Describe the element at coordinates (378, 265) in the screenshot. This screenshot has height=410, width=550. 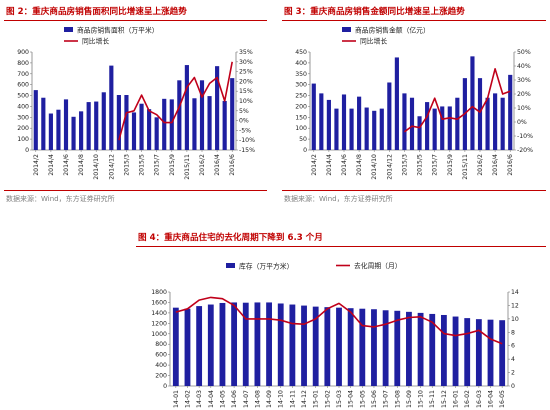
I see `legend-line-label: 去化周期（月）` at that location.